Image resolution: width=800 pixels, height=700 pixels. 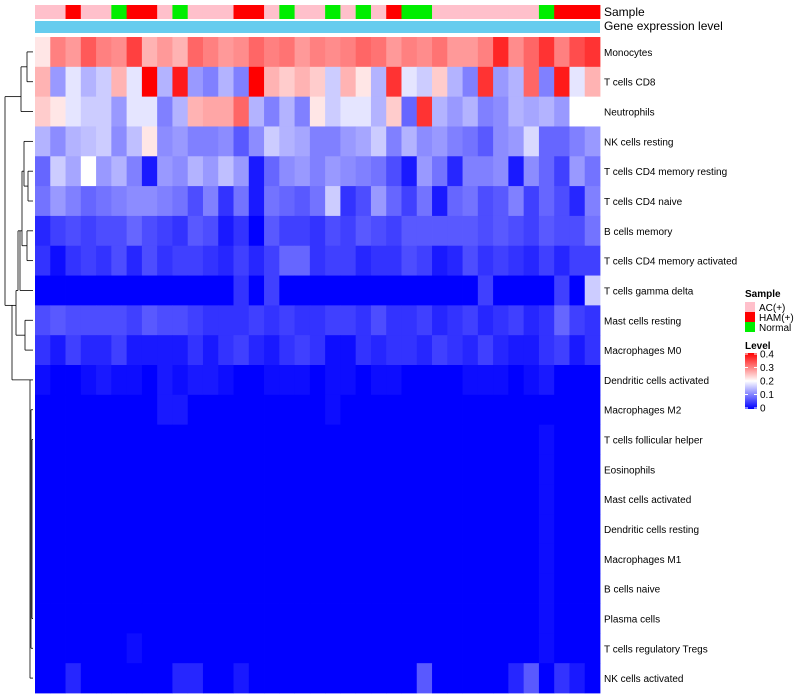 I want to click on row-label: Neutrophils, so click(x=629, y=113).